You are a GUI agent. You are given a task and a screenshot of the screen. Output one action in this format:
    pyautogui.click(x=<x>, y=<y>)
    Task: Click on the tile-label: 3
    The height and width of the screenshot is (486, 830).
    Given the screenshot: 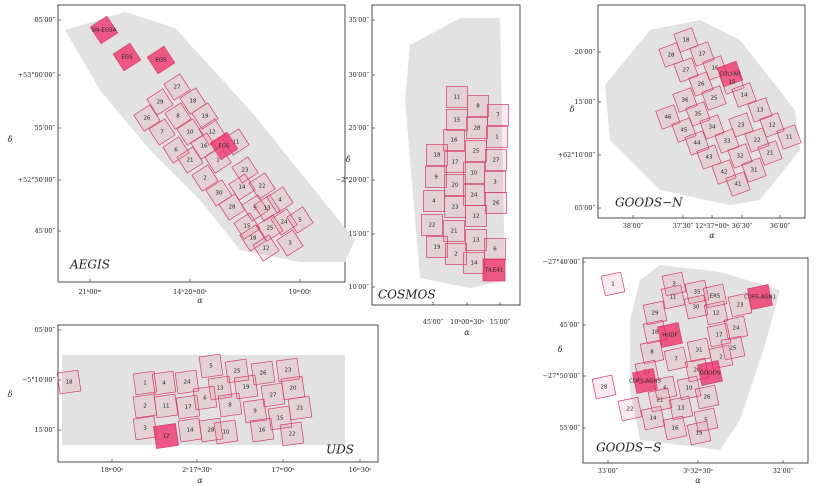 What is the action you would take?
    pyautogui.click(x=674, y=285)
    